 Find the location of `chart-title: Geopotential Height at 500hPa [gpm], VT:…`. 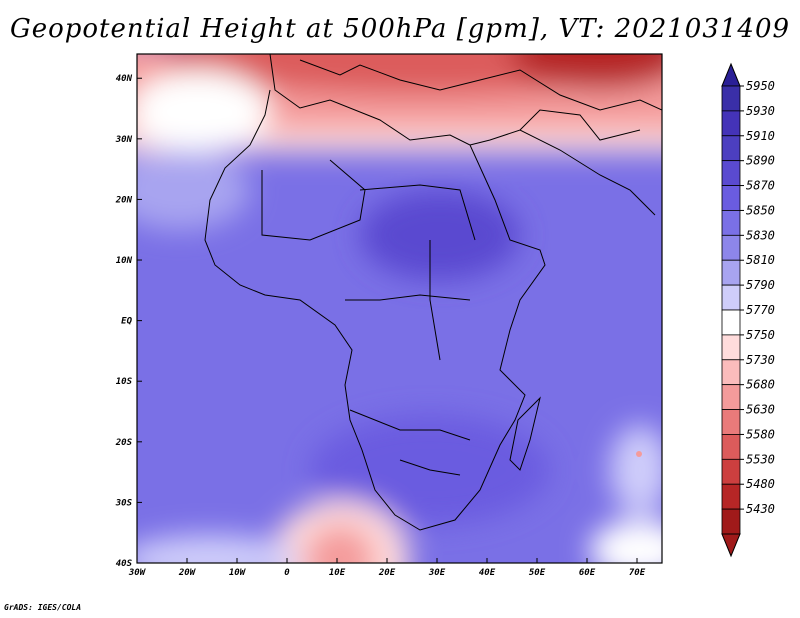

chart-title: Geopotential Height at 500hPa [gpm], VT:… is located at coordinates (400, 29).